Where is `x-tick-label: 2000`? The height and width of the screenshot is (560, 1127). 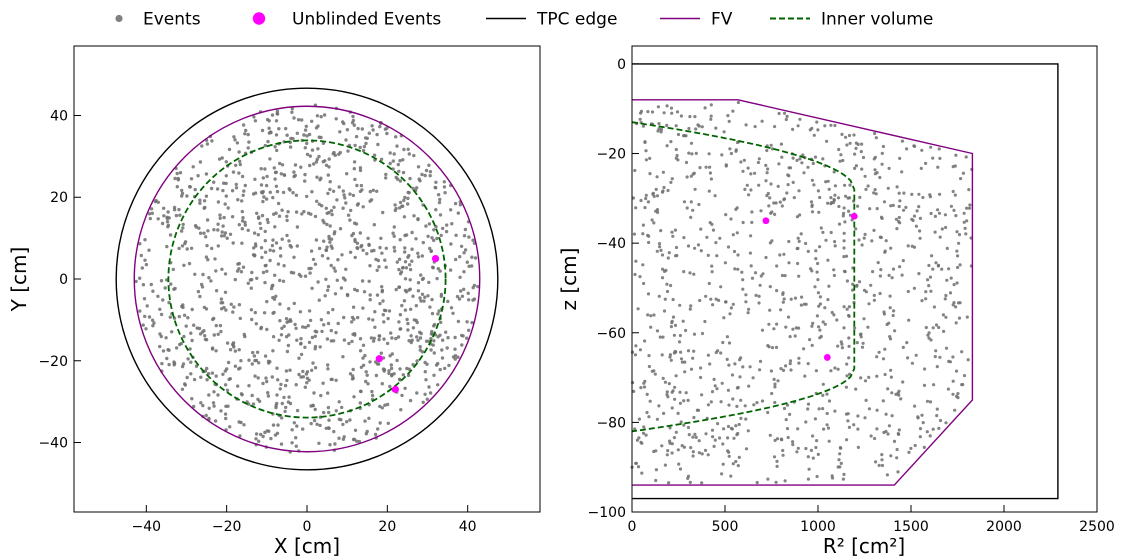
x-tick-label: 2000 is located at coordinates (1004, 527).